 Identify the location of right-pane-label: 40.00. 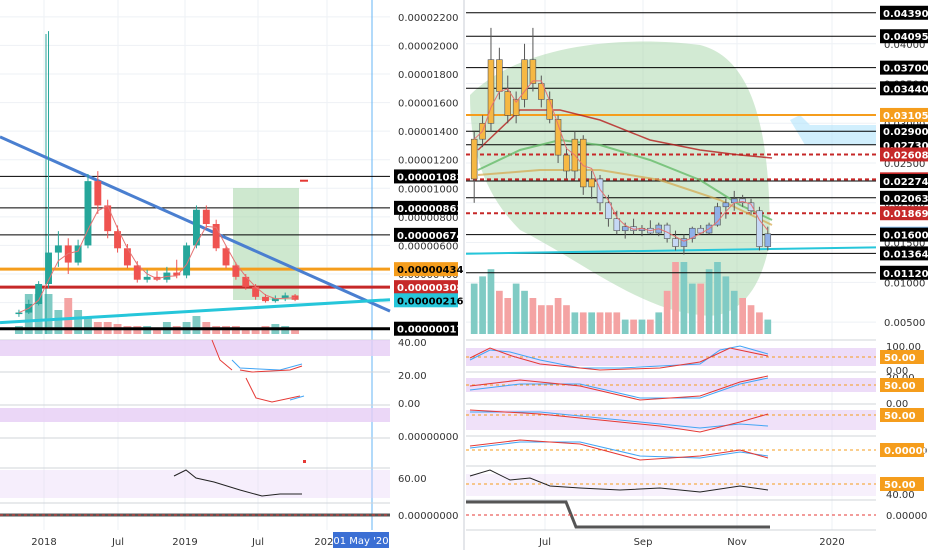
(900, 495).